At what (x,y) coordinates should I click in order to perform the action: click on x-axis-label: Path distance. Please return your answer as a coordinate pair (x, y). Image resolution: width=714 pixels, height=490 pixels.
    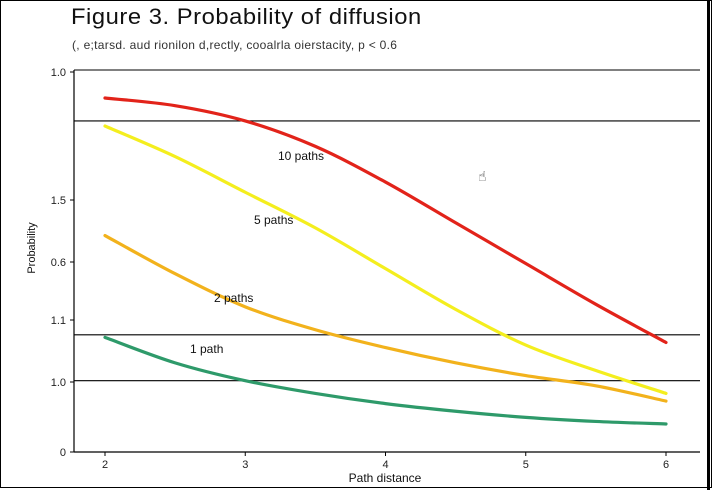
    Looking at the image, I should click on (385, 478).